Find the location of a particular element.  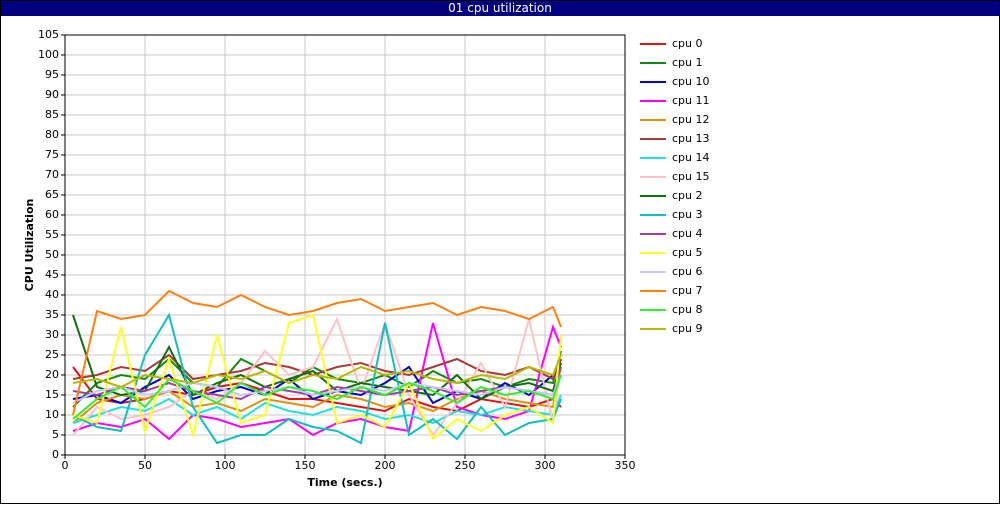

y-tick-label: 15 is located at coordinates (52, 394).